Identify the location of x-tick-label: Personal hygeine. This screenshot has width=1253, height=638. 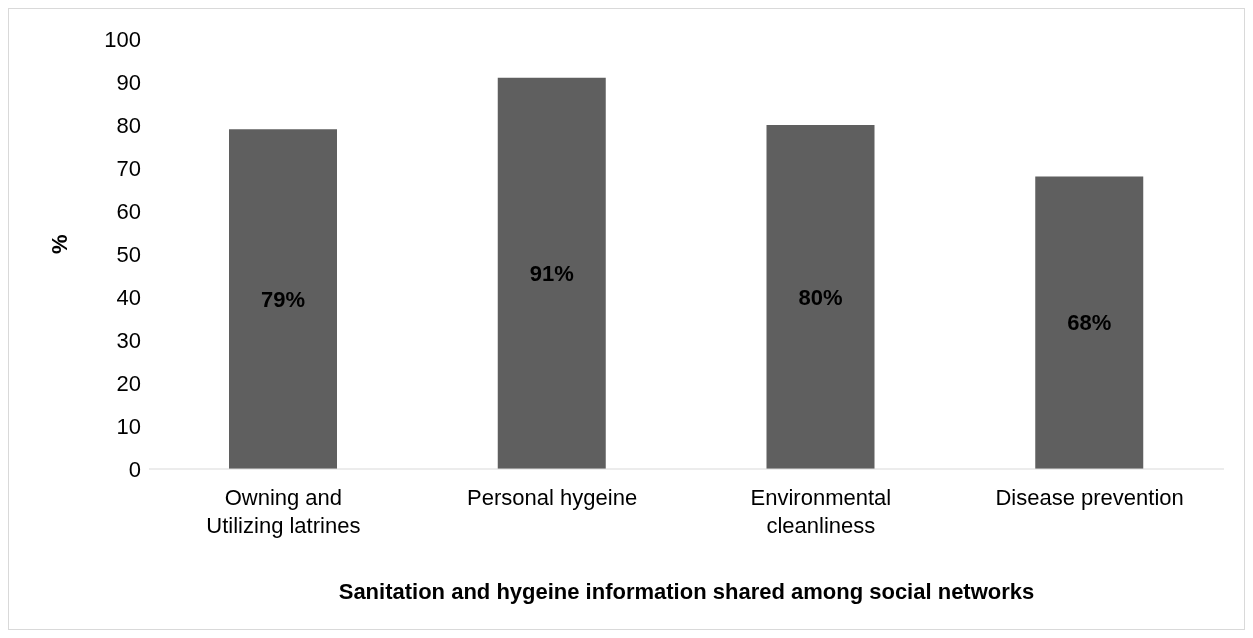
(552, 497).